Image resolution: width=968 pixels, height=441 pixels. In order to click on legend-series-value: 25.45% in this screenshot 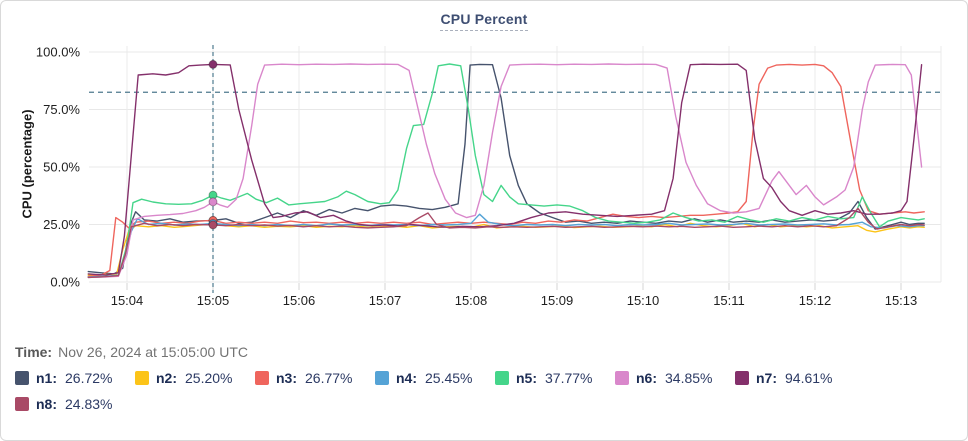, I will do `click(449, 378)`.